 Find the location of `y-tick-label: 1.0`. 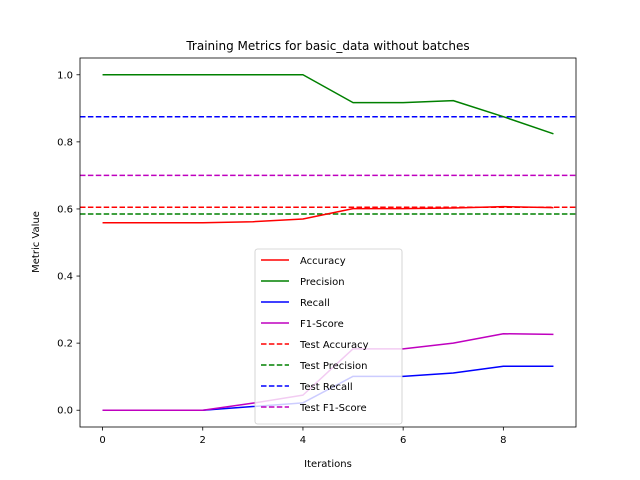

y-tick-label: 1.0 is located at coordinates (65, 75).